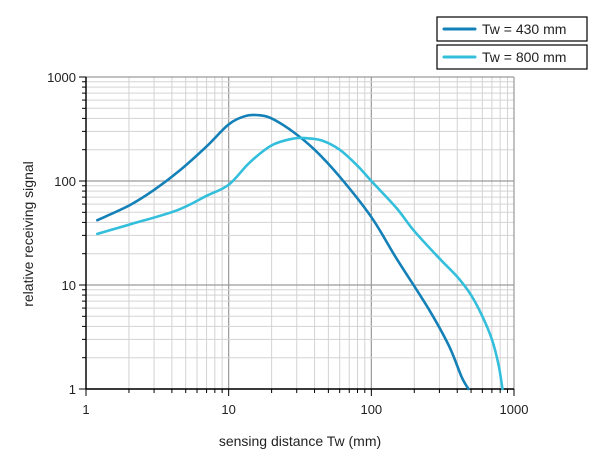 The image size is (600, 465). I want to click on legend-label-tw430: Tw = 430 mm, so click(524, 29).